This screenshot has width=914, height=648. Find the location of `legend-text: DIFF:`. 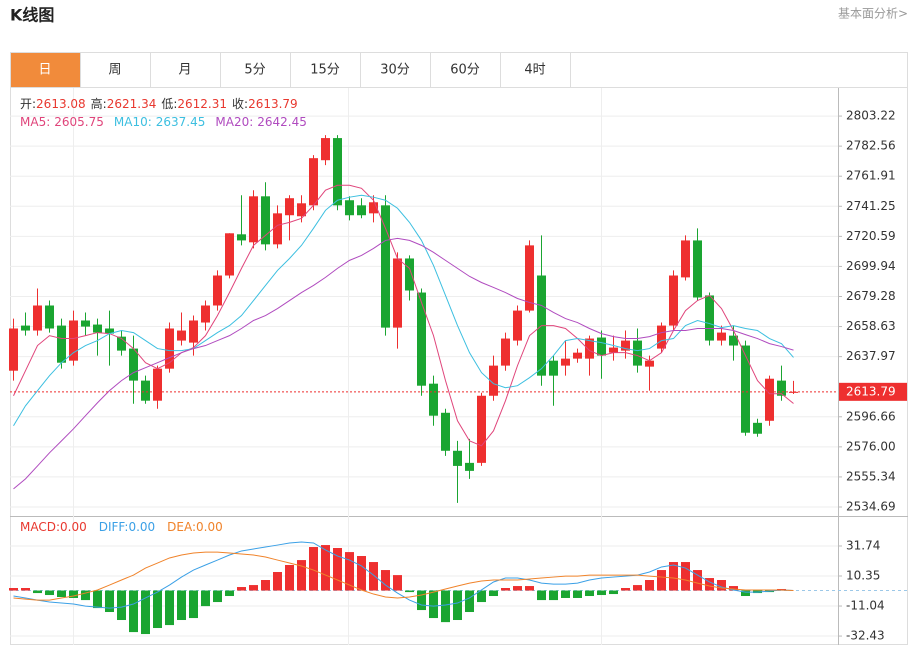

legend-text: DIFF: is located at coordinates (114, 527).